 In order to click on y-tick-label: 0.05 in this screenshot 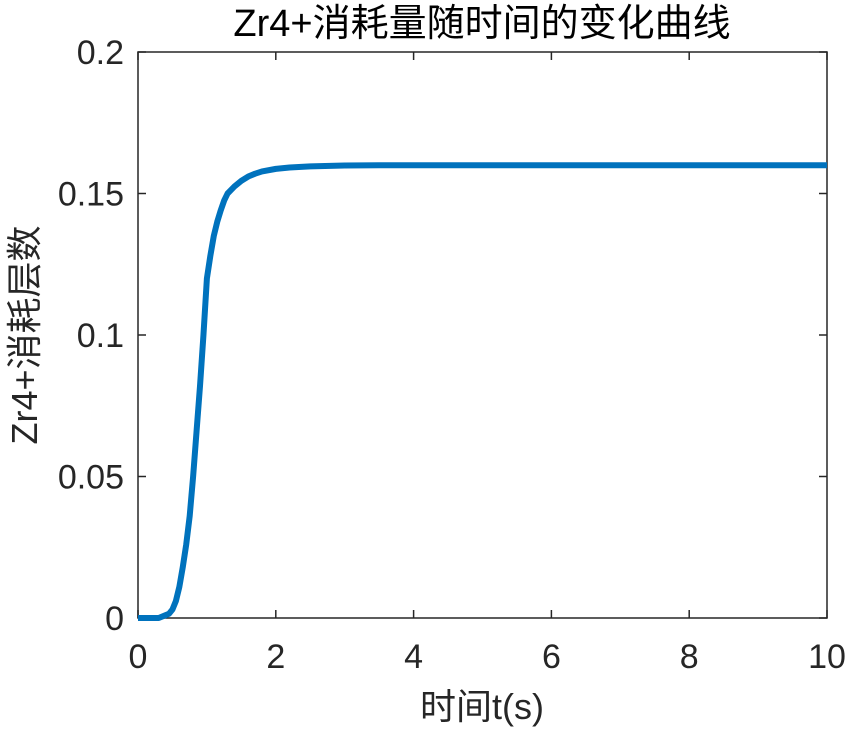, I will do `click(91, 478)`.